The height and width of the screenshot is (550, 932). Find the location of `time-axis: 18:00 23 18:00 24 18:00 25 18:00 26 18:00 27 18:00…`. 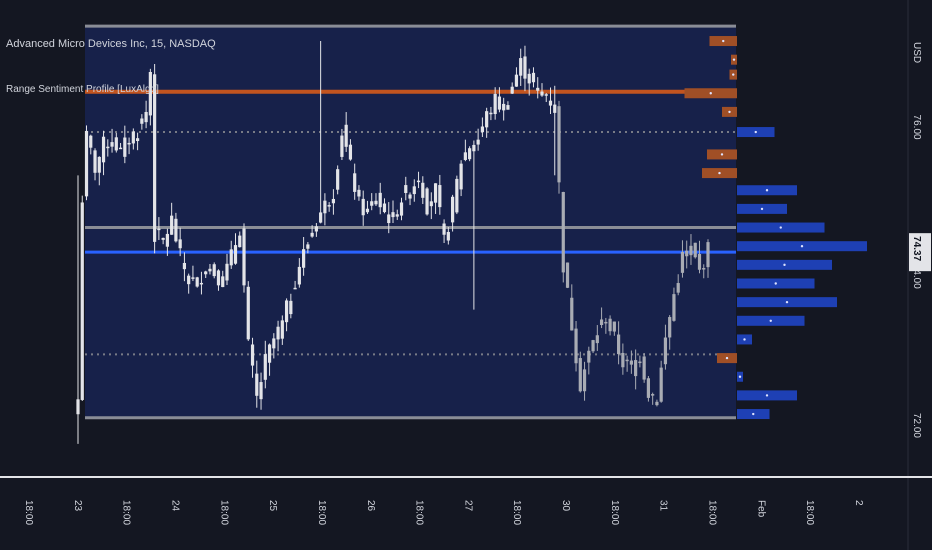

time-axis: 18:00 23 18:00 24 18:00 25 18:00 26 18:00 27 18:00… is located at coordinates (443, 512).